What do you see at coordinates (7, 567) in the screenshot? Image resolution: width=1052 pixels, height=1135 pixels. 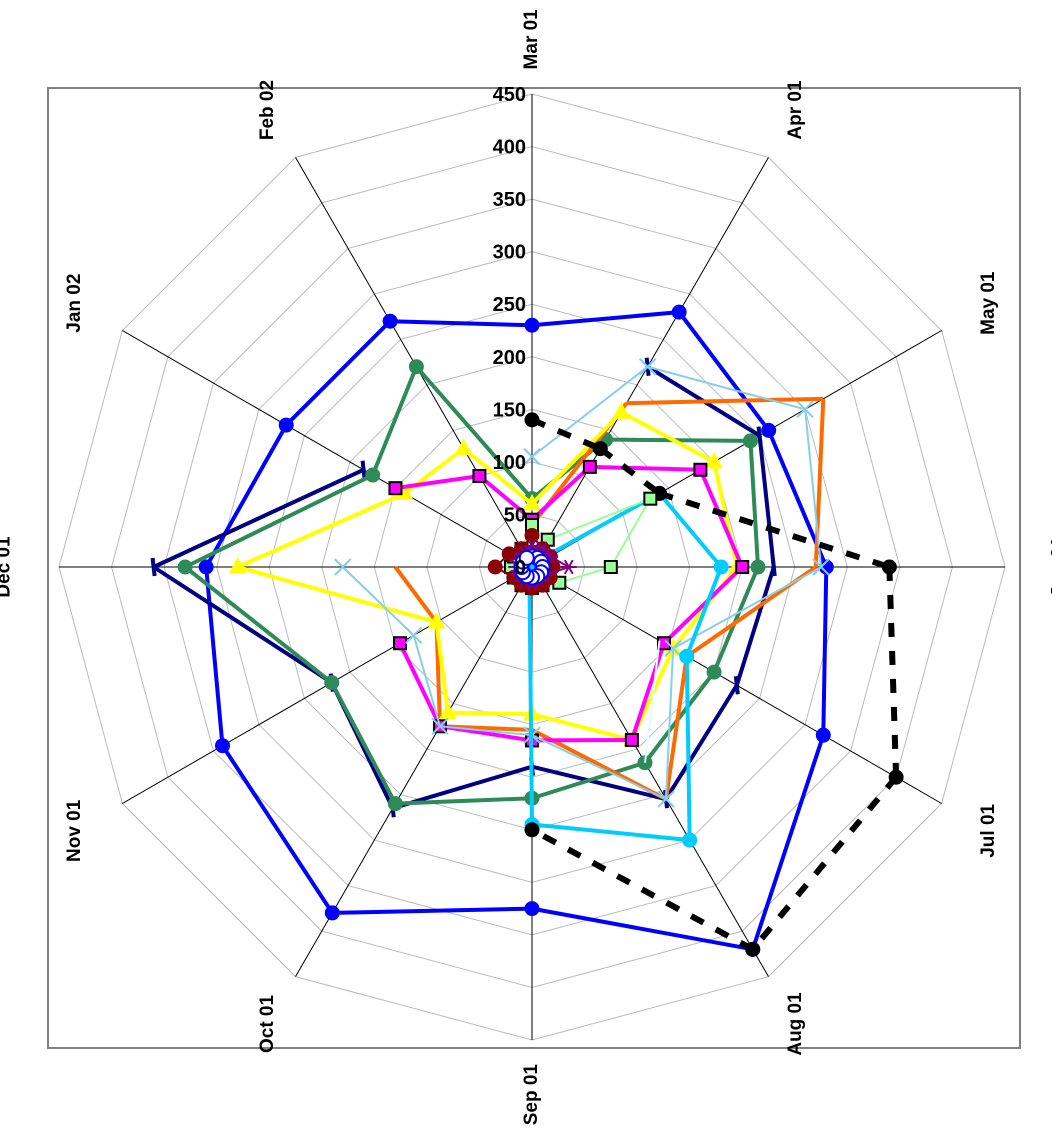 I see `category-label: Dec 01` at bounding box center [7, 567].